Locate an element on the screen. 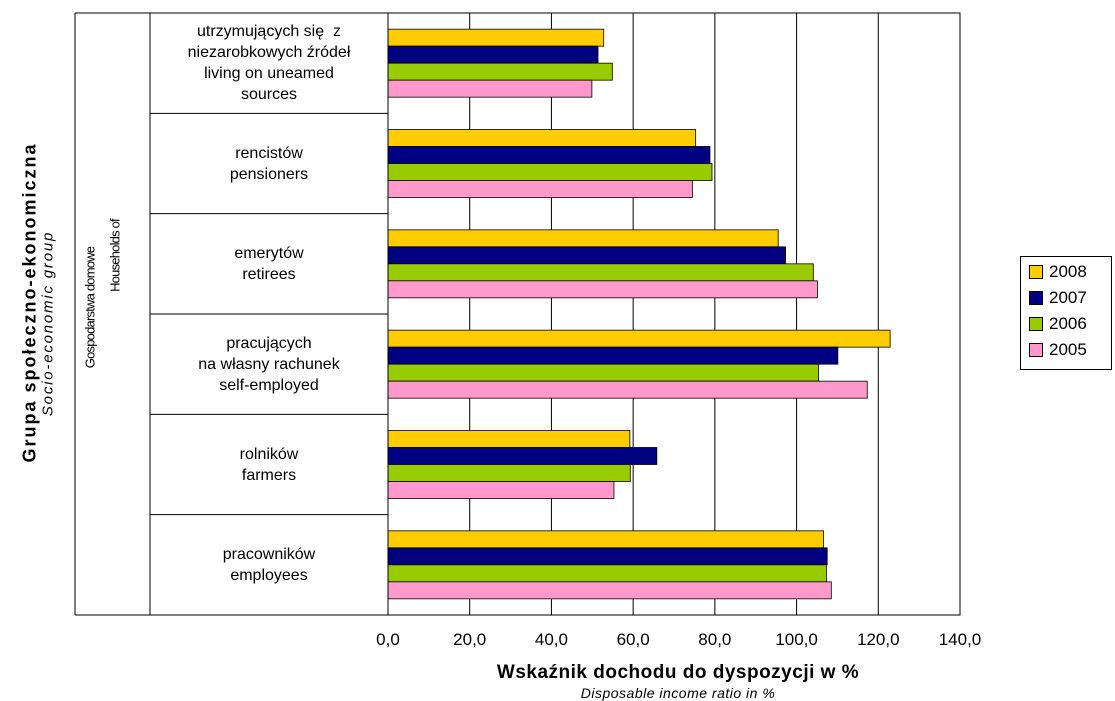 This screenshot has height=701, width=1115. x-tick-label: 20,0 is located at coordinates (470, 639).